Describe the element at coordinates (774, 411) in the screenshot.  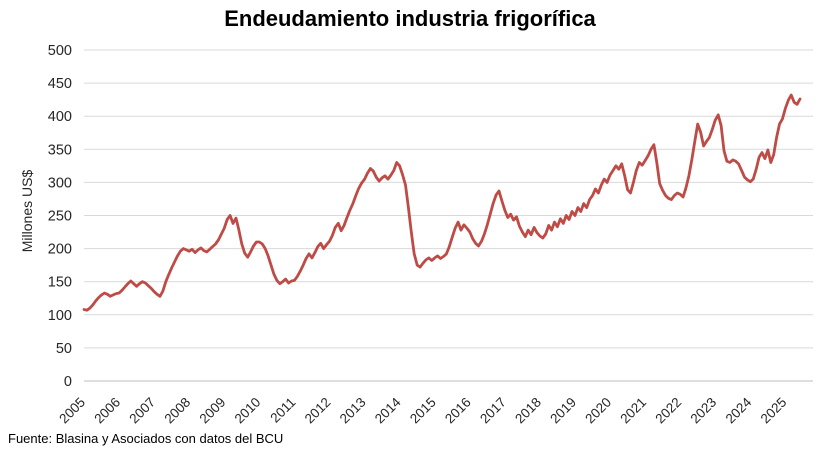
I see `x-tick-label: 2025` at that location.